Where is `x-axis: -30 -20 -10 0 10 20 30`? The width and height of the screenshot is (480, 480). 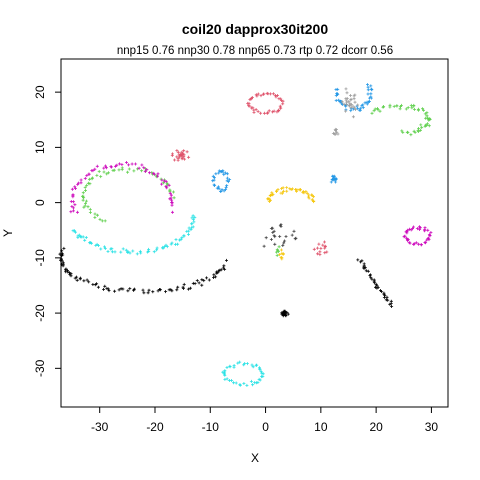 x-axis: -30 -20 -10 0 10 20 30 is located at coordinates (265, 420).